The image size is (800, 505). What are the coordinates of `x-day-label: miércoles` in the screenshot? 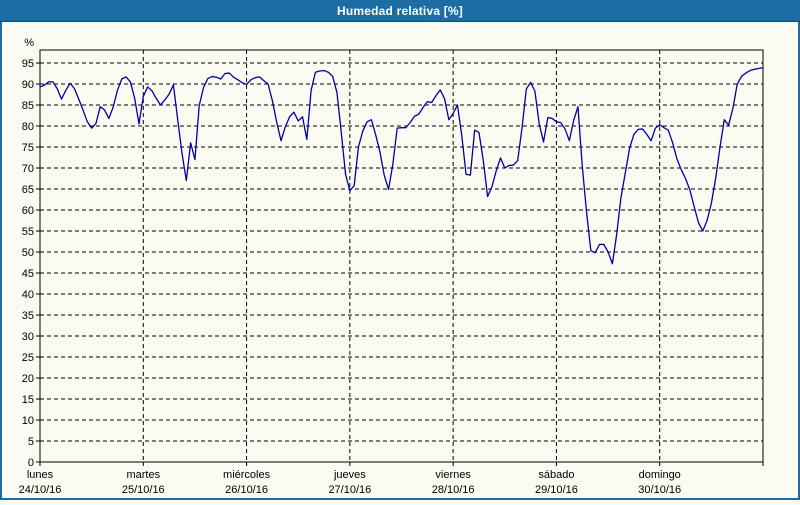 It's located at (247, 475).